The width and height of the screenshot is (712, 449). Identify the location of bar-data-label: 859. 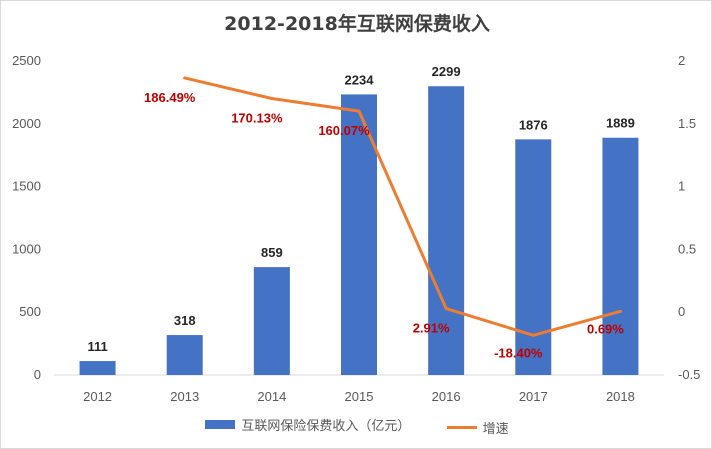
(272, 252).